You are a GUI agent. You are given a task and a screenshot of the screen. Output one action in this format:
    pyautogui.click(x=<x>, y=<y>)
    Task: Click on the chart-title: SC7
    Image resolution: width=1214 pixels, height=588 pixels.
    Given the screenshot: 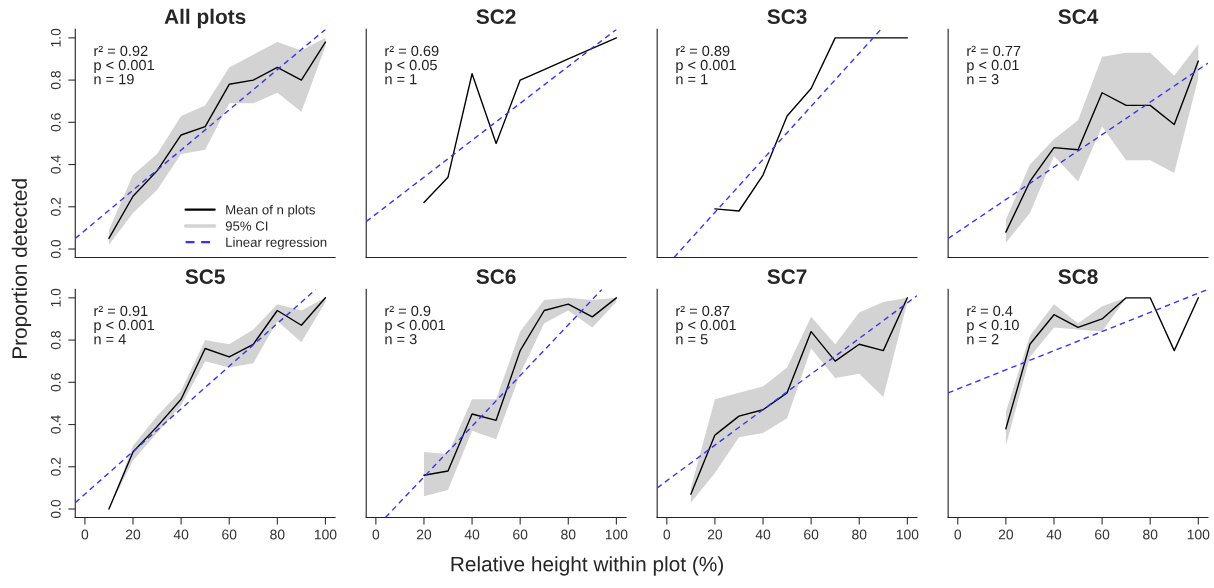 What is the action you would take?
    pyautogui.click(x=787, y=277)
    